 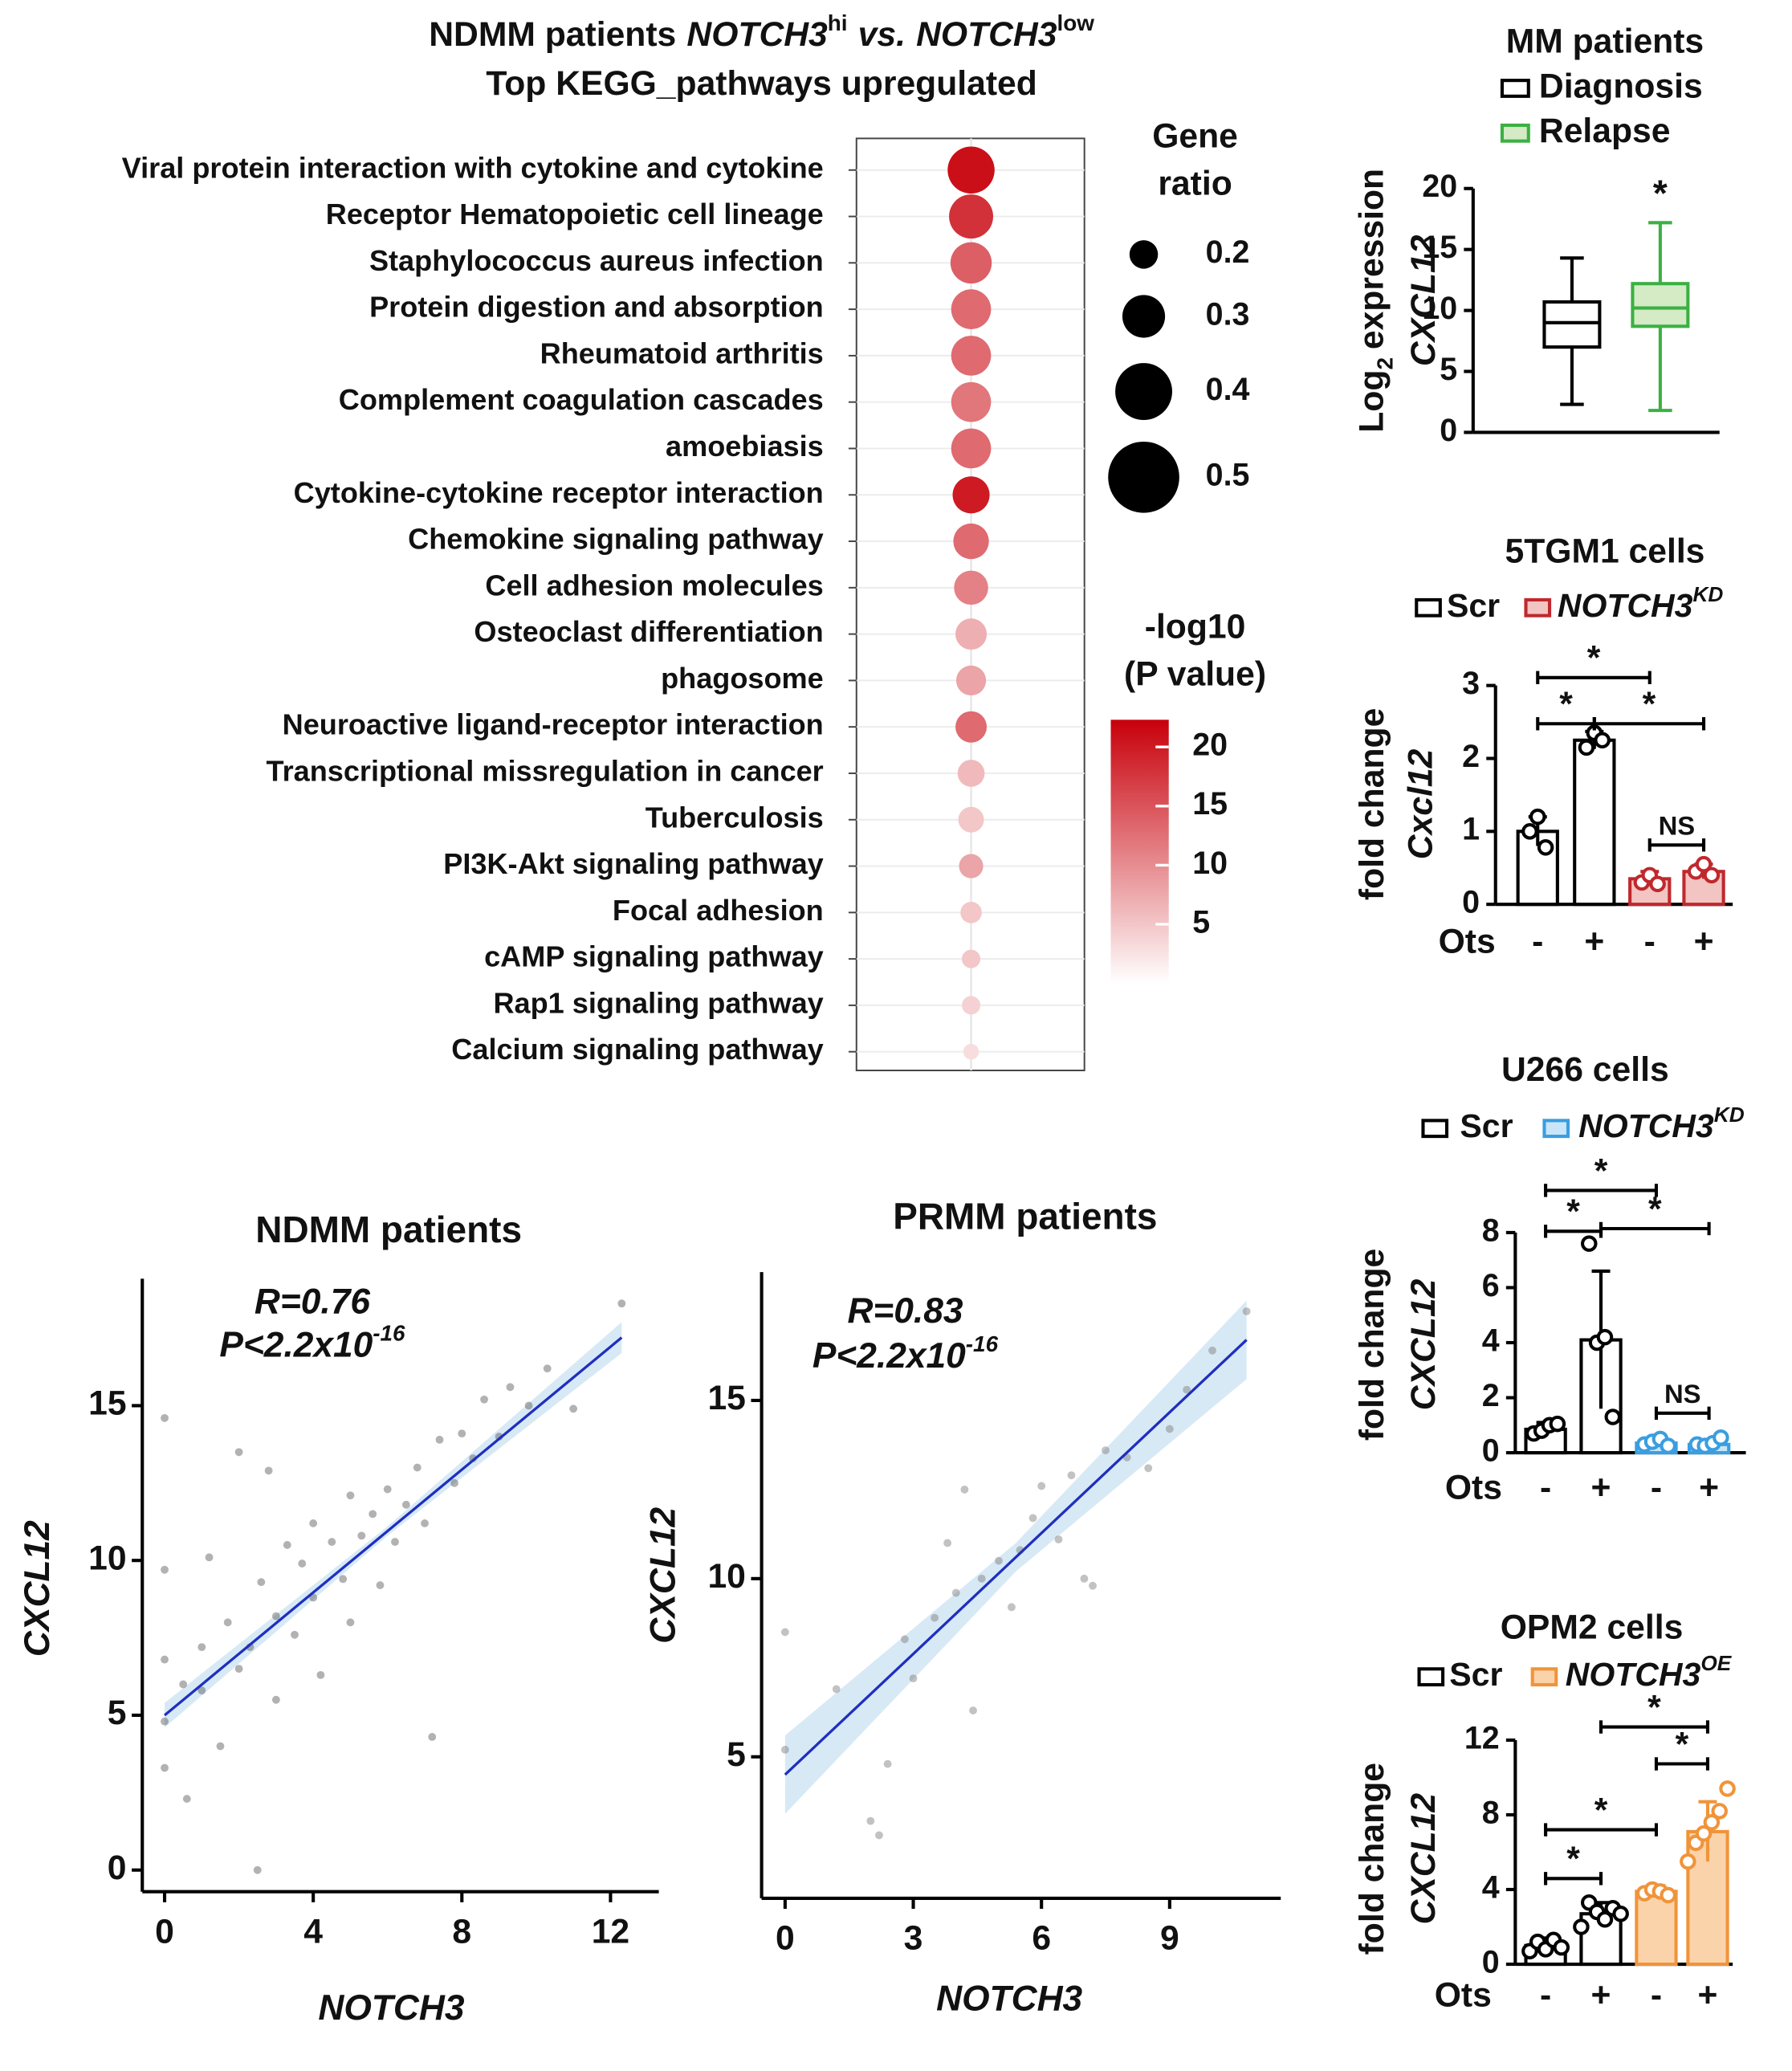 I want to click on box, so click(x=1572, y=324).